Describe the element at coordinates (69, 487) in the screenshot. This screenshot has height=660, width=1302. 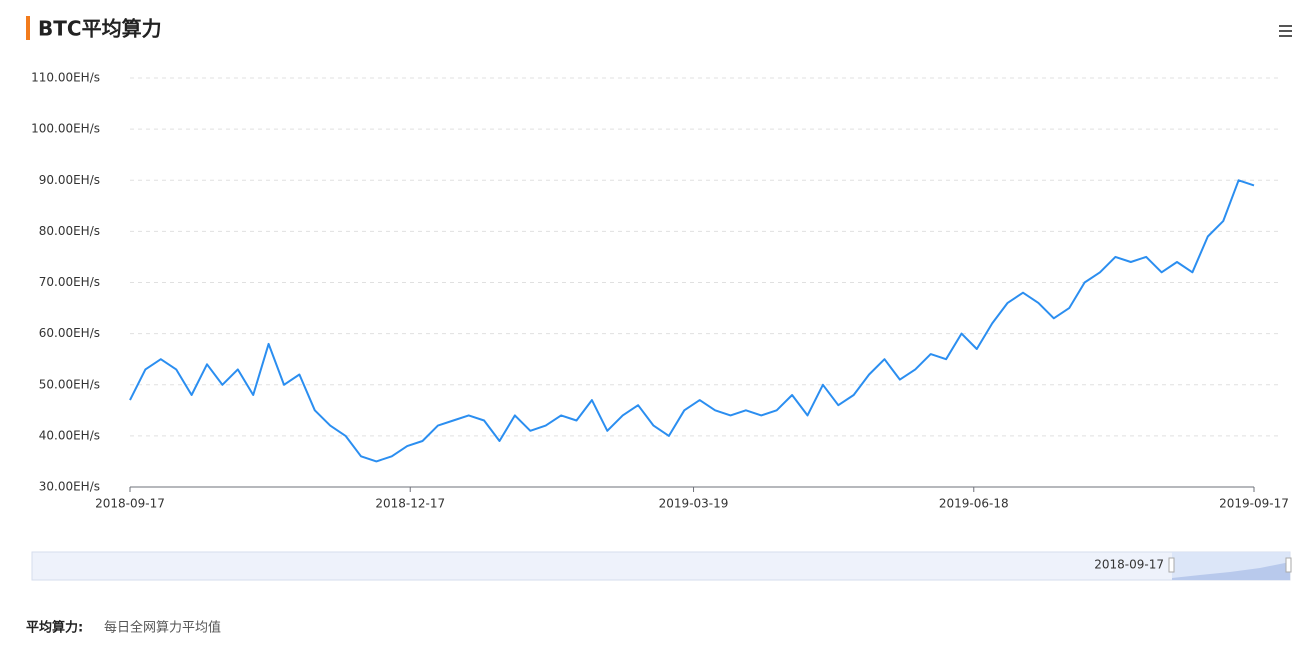
I see `y-tick-label: 30.00EH/s` at that location.